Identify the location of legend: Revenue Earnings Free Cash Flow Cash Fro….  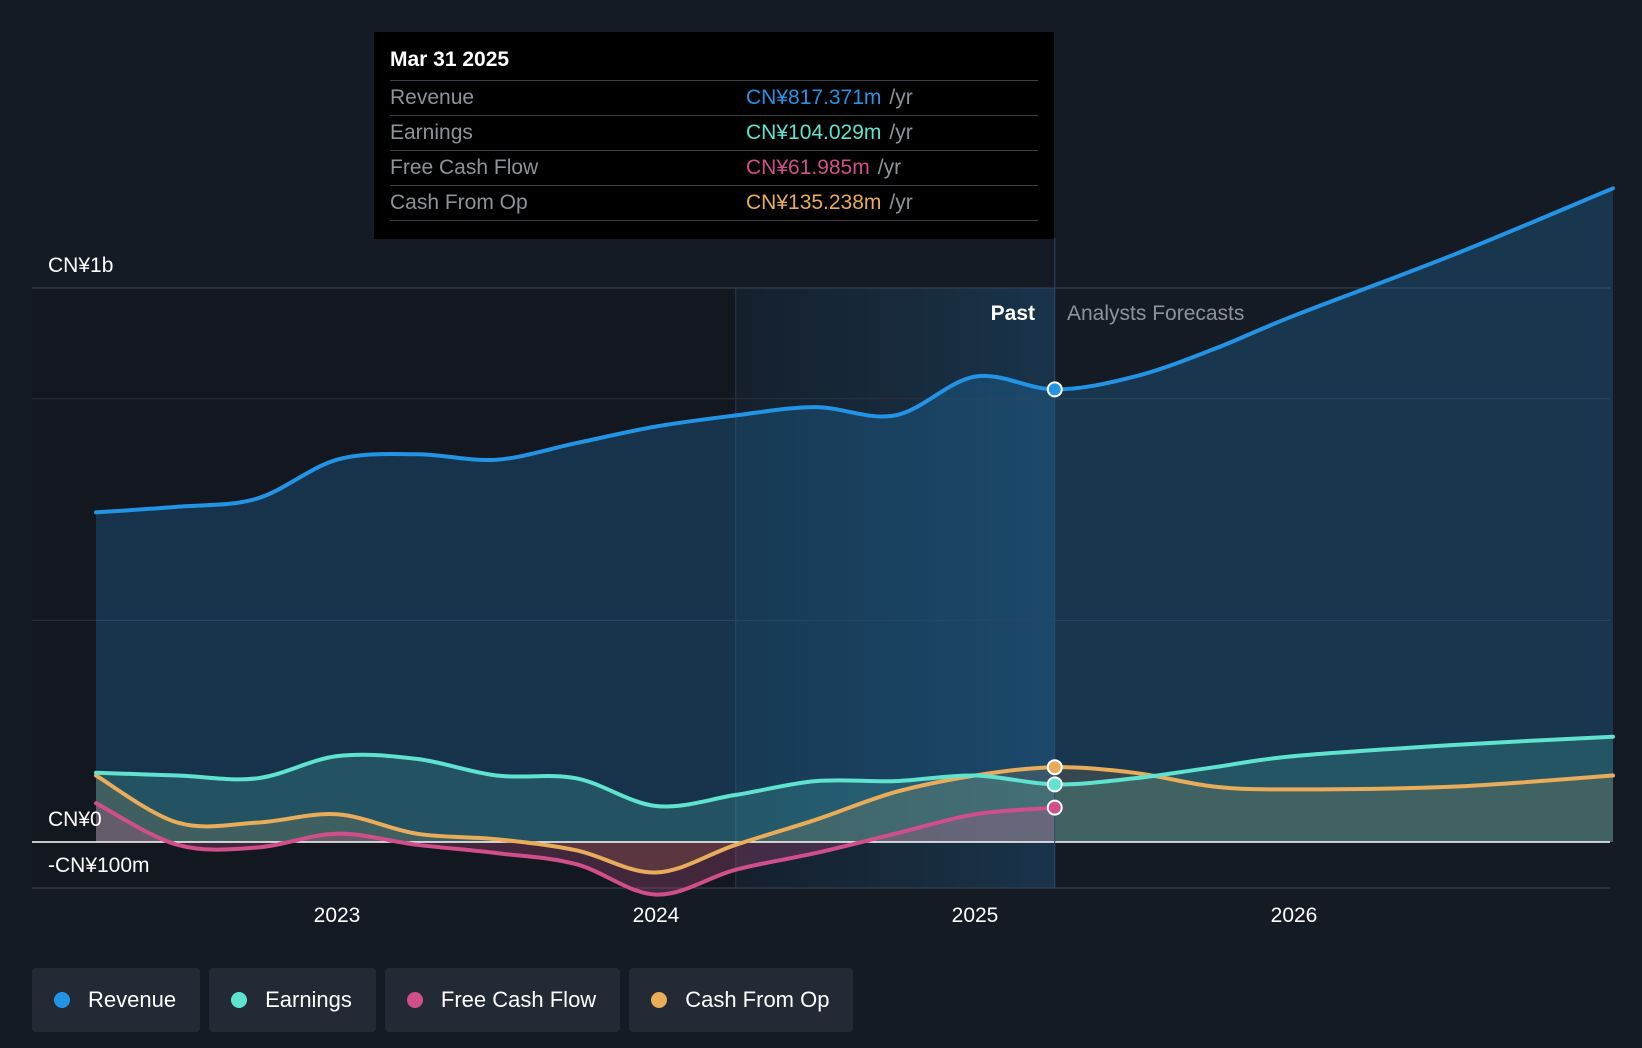
(443, 1000).